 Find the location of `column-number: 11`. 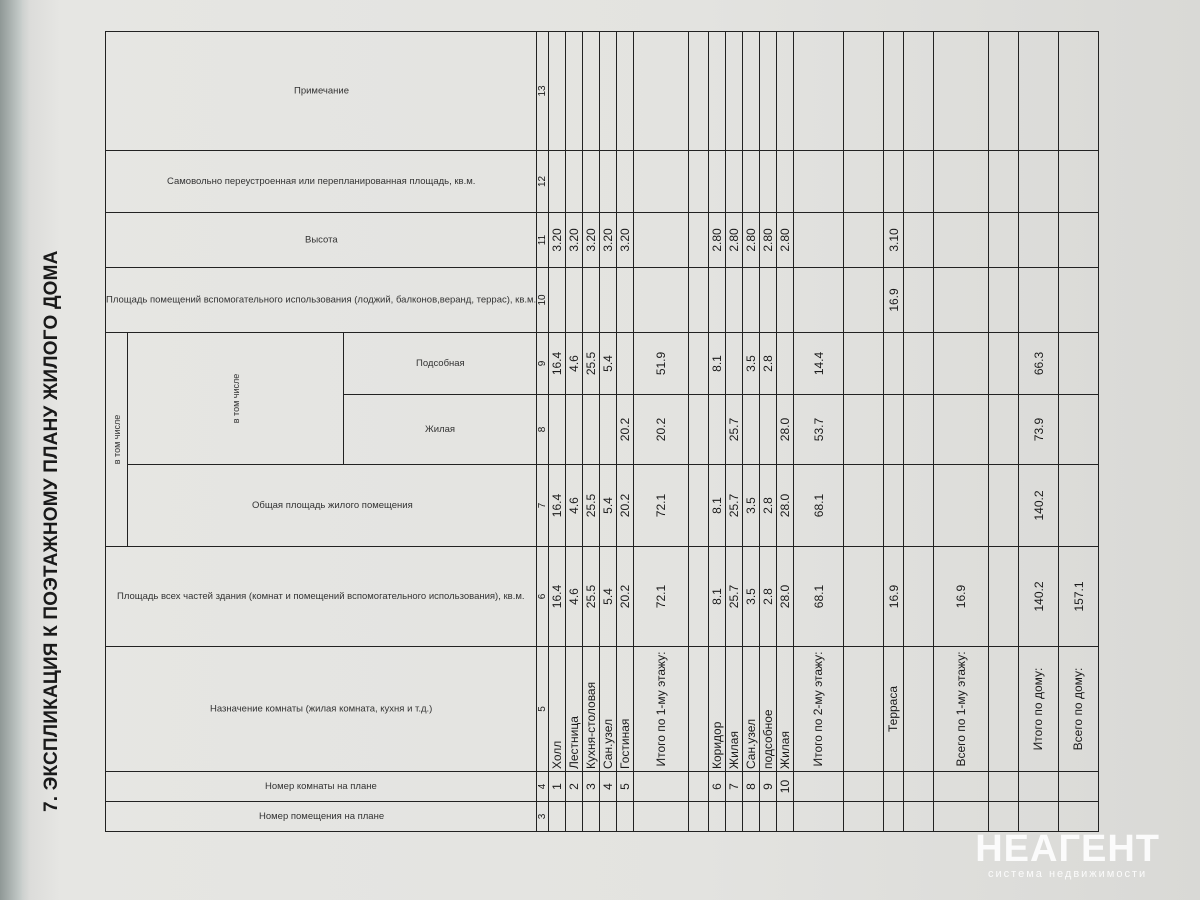

column-number: 11 is located at coordinates (542, 240).